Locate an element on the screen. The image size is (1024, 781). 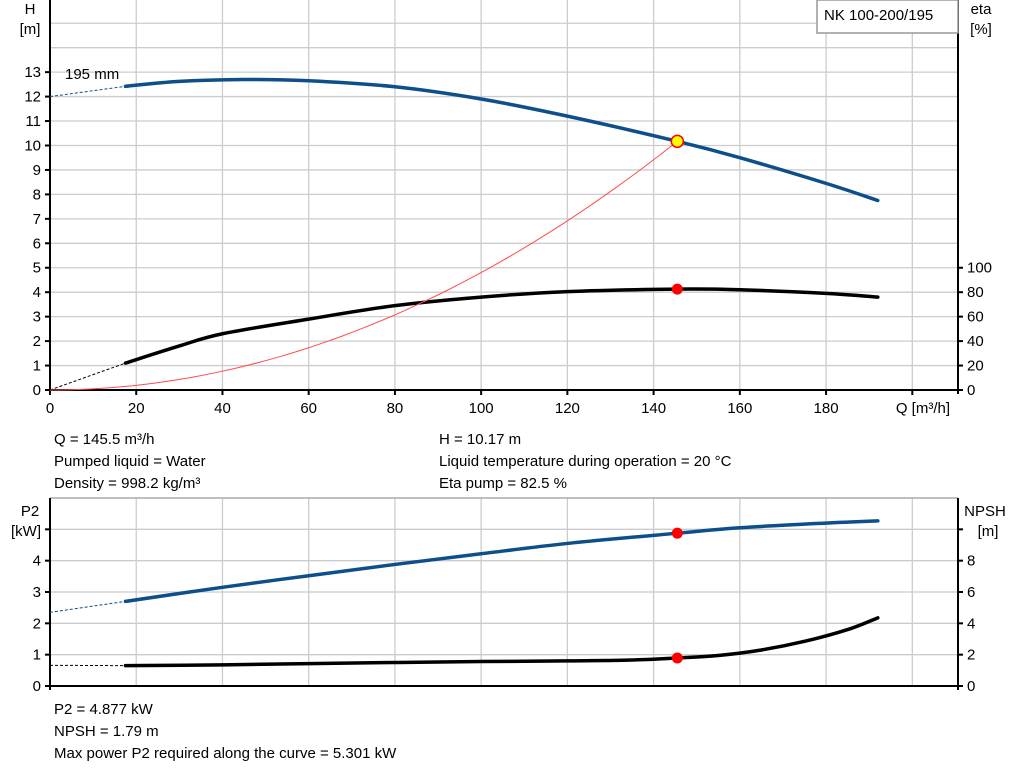
title-box is located at coordinates (887, 17).